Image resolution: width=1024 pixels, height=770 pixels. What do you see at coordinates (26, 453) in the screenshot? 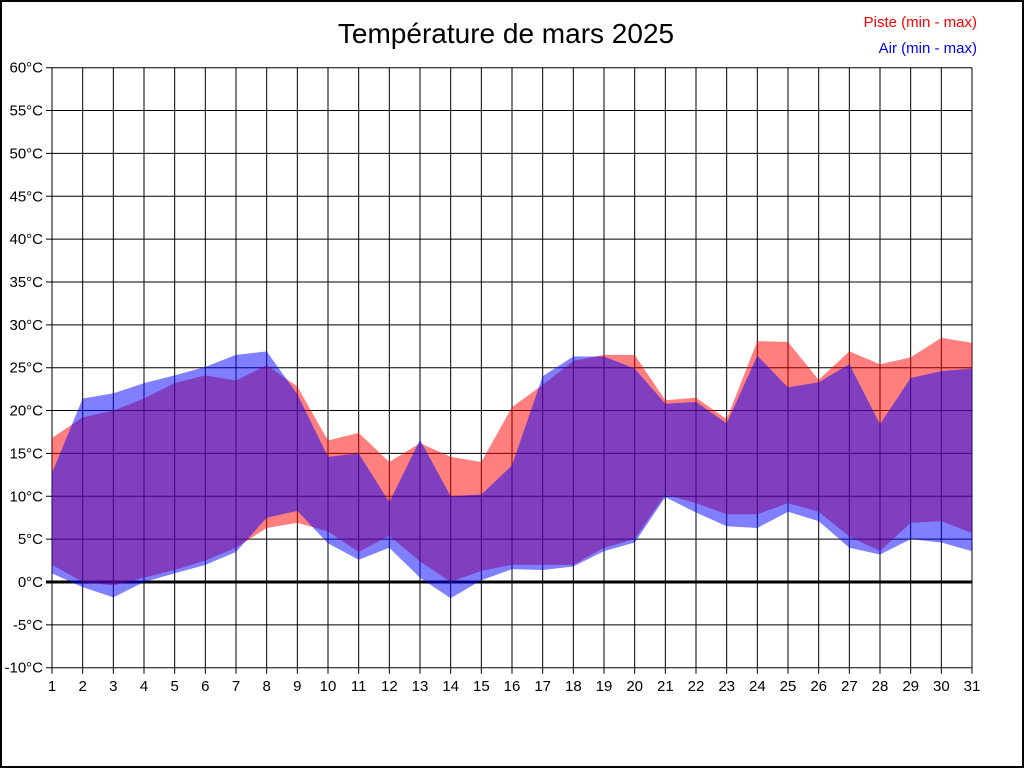
I see `y-tick-label: 15°C` at bounding box center [26, 453].